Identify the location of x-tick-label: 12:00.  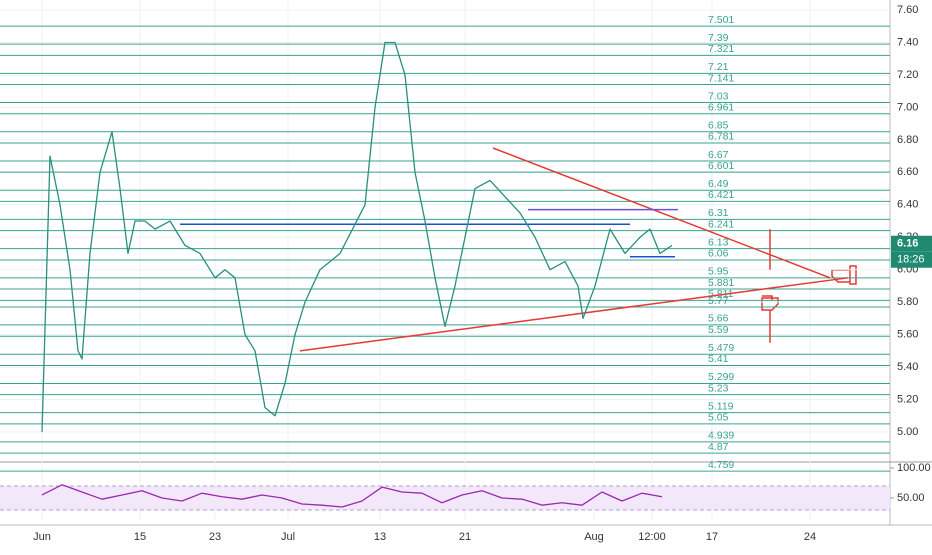
(652, 537).